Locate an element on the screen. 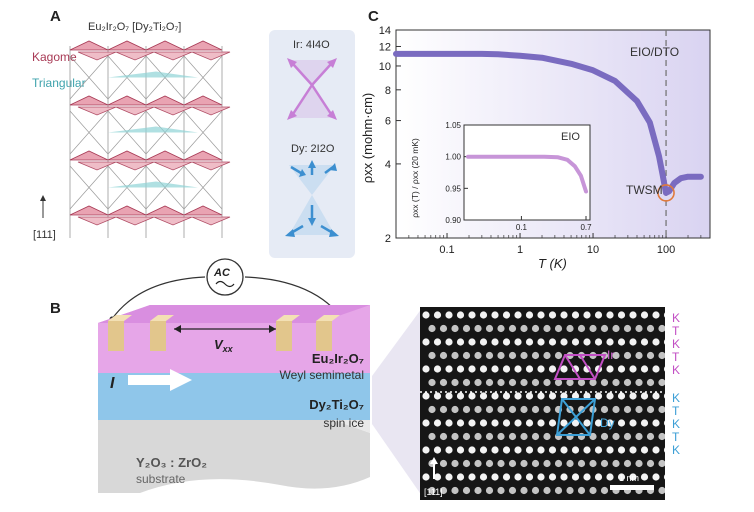 The height and width of the screenshot is (512, 754). inset-series-eio is located at coordinates (527, 174).